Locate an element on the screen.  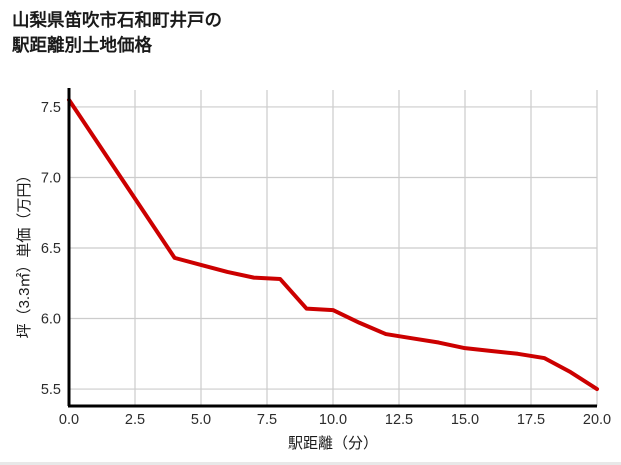
y-axis-title: 坪（3.3㎡）単価（万円） is located at coordinates (24, 253).